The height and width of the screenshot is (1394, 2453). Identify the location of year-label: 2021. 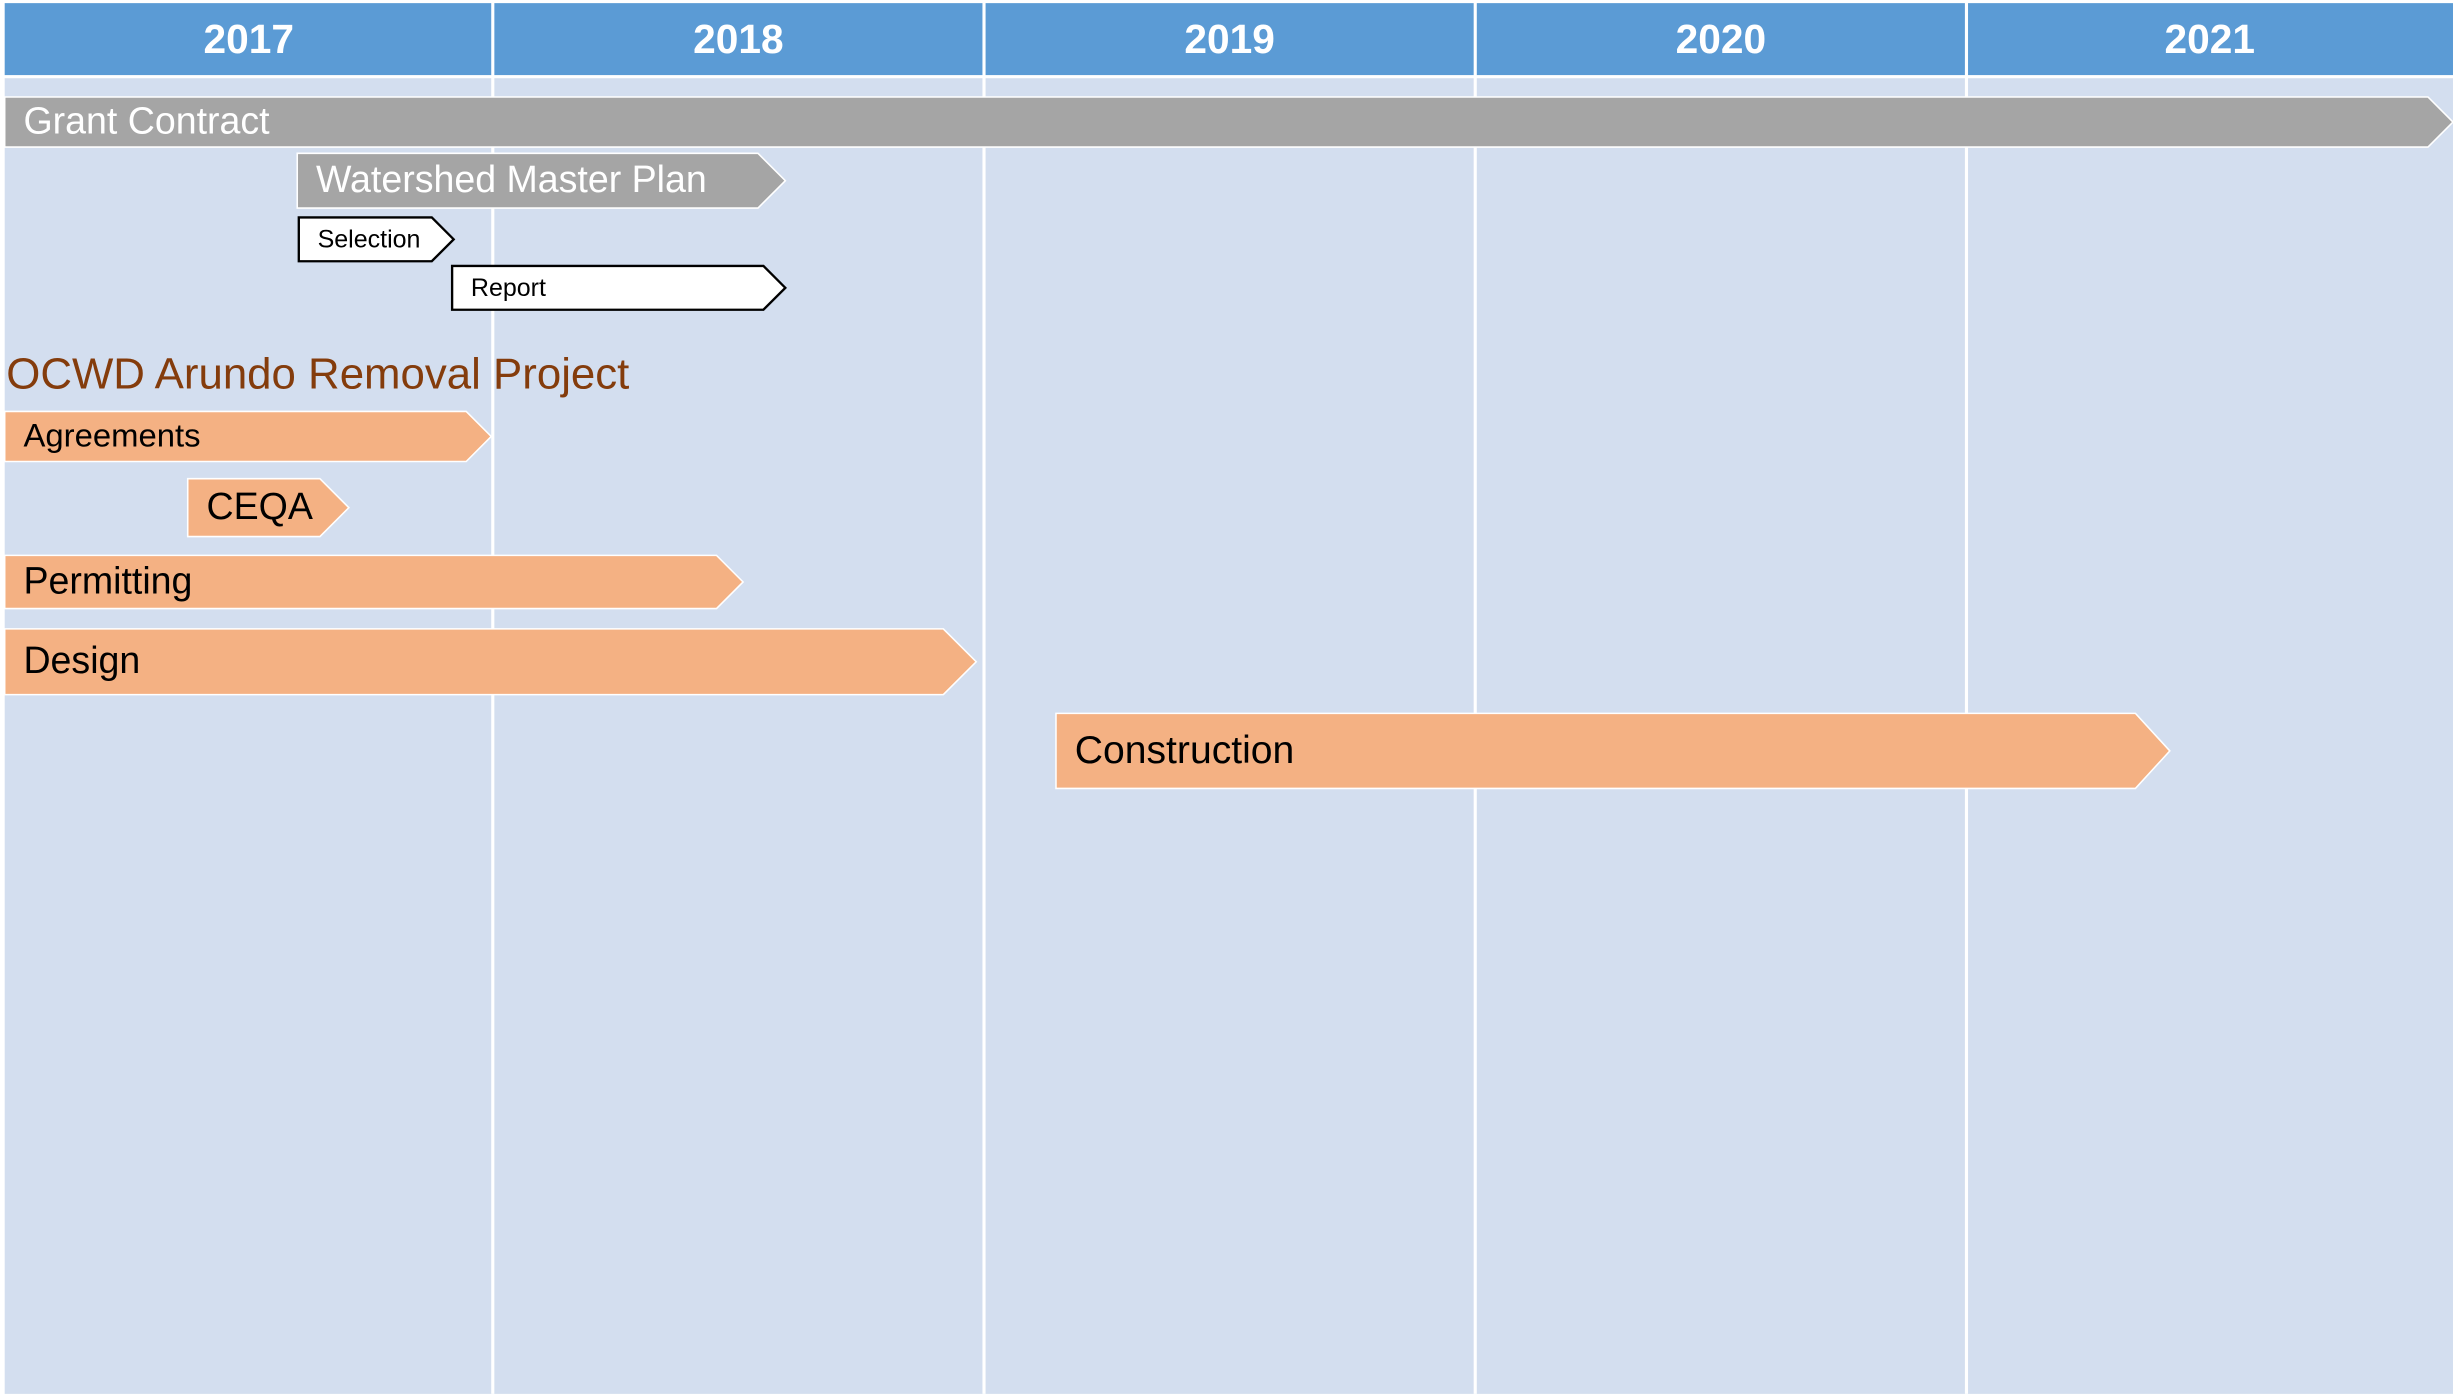
(2210, 39).